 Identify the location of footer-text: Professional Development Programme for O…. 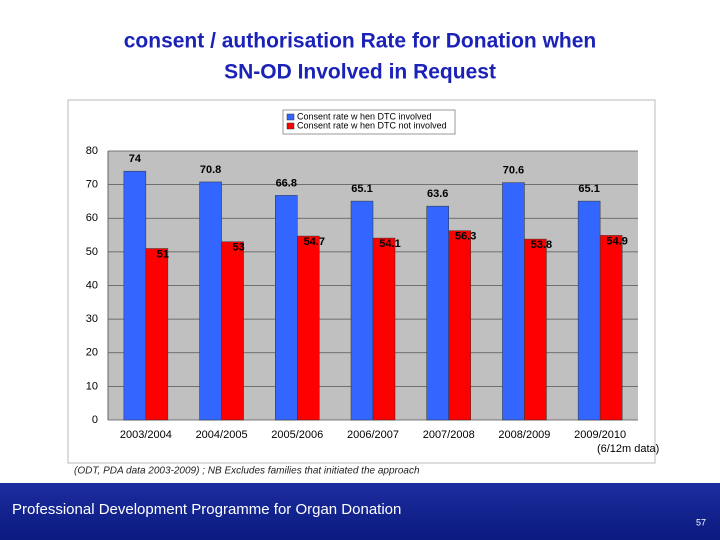
(206, 509).